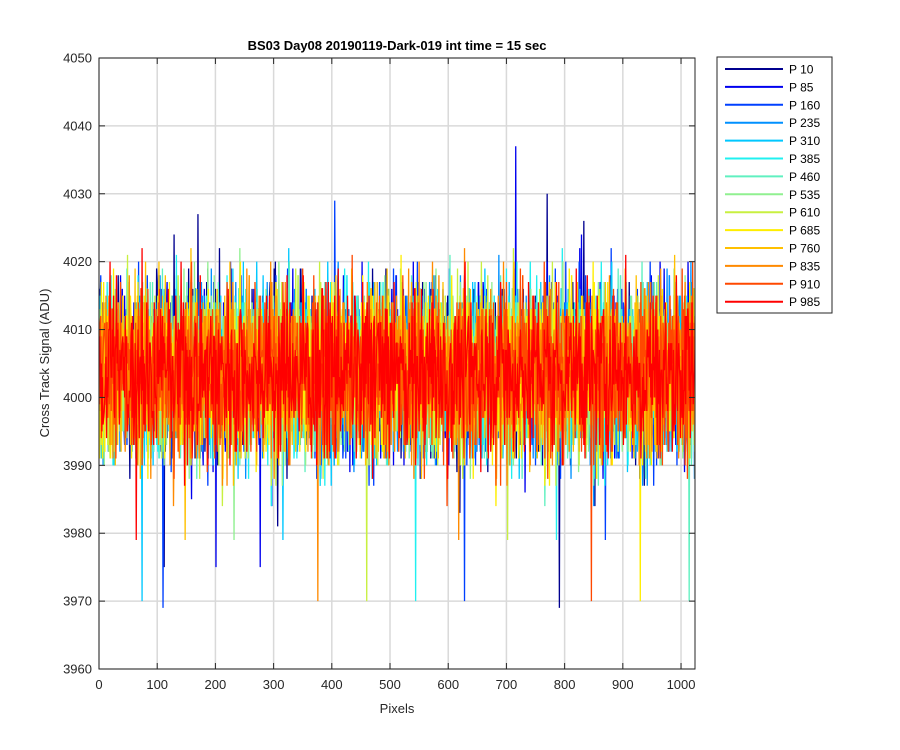 This screenshot has height=750, width=900. I want to click on legend-label: P 235, so click(804, 123).